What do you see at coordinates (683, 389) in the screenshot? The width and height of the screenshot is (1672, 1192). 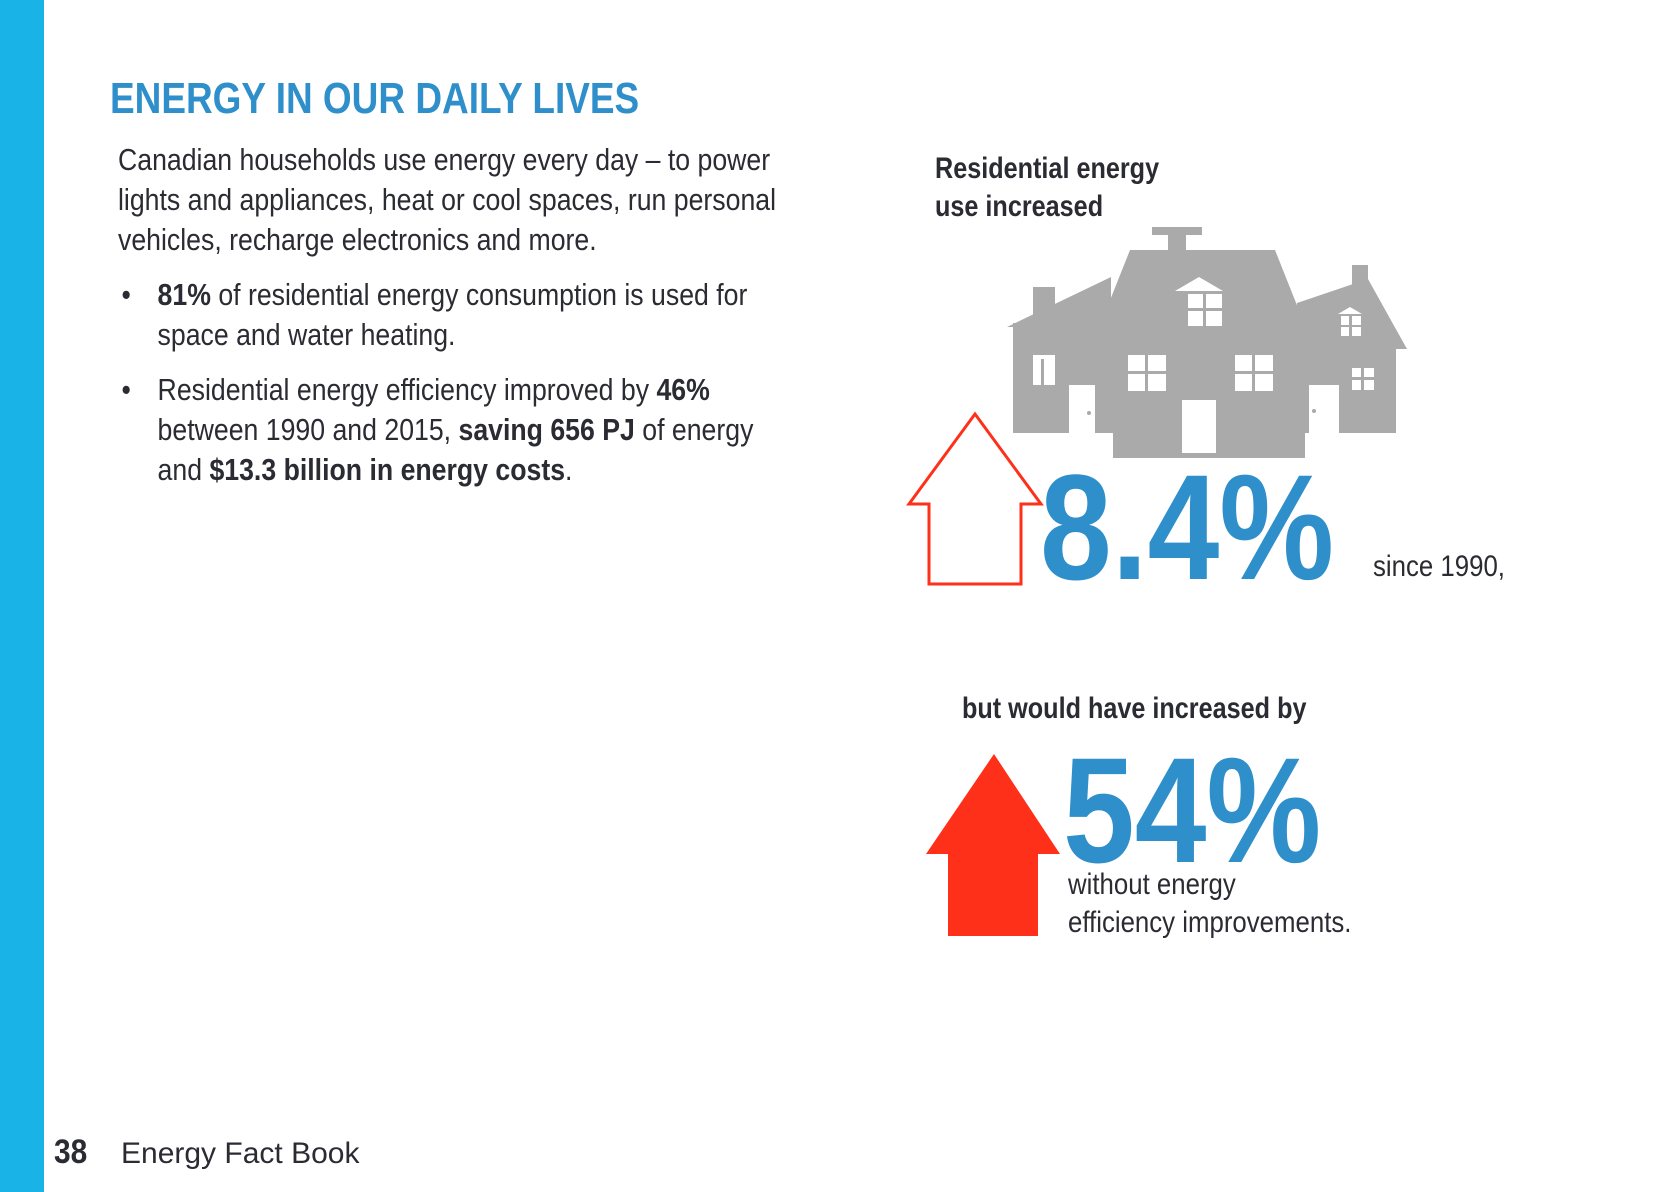 I see `bullet-highlight: 46%` at bounding box center [683, 389].